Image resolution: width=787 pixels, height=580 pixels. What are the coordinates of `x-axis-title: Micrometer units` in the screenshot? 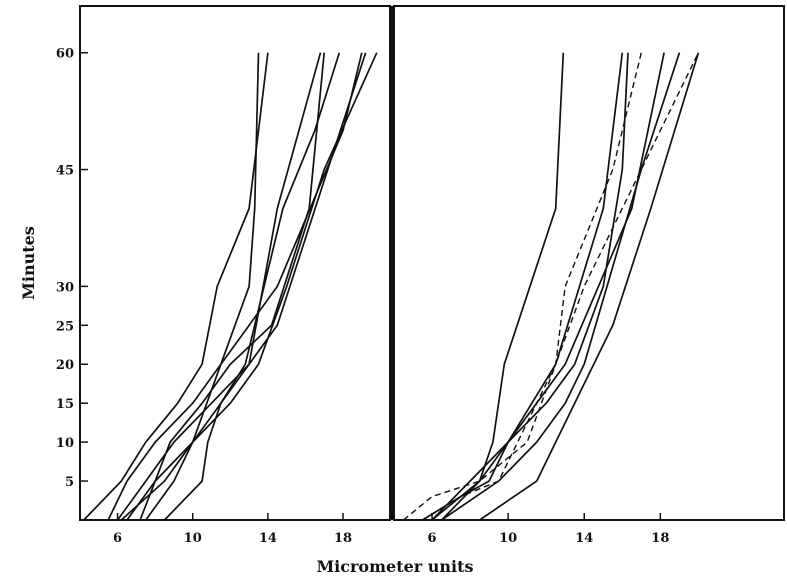 It's located at (394, 566).